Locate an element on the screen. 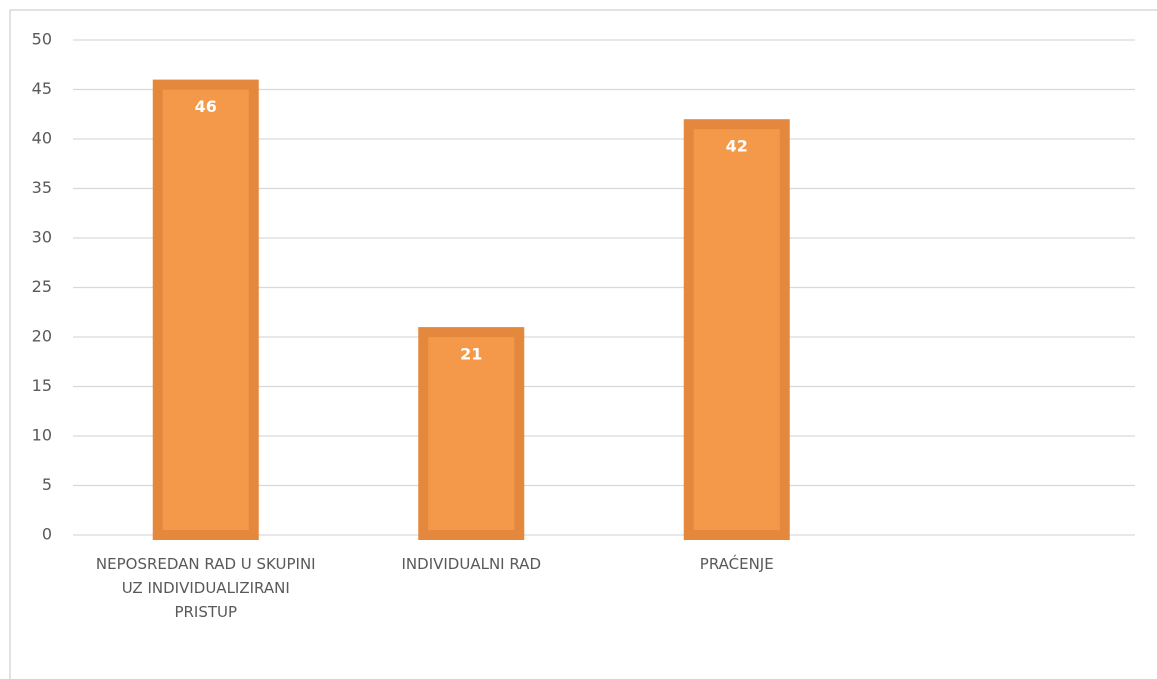  y-tick-label: 20 is located at coordinates (42, 336).